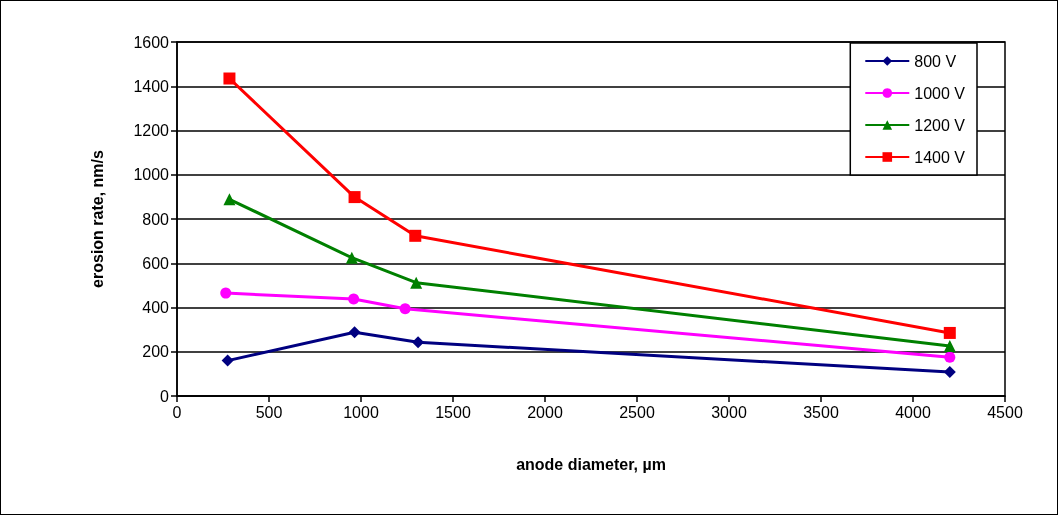 This screenshot has width=1058, height=515. What do you see at coordinates (940, 125) in the screenshot?
I see `legend-label: 1200 V` at bounding box center [940, 125].